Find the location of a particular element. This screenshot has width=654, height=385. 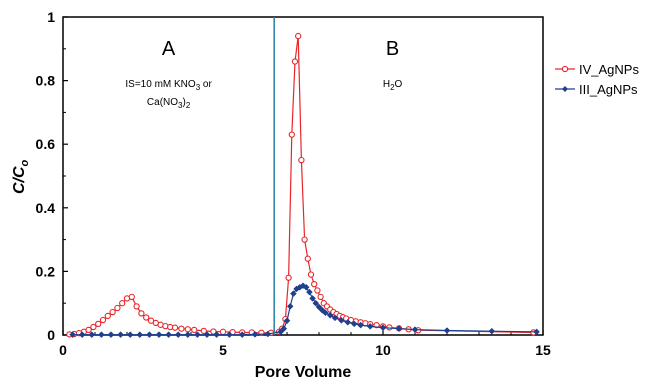

y-tick-label-3: 0.6 is located at coordinates (46, 144).